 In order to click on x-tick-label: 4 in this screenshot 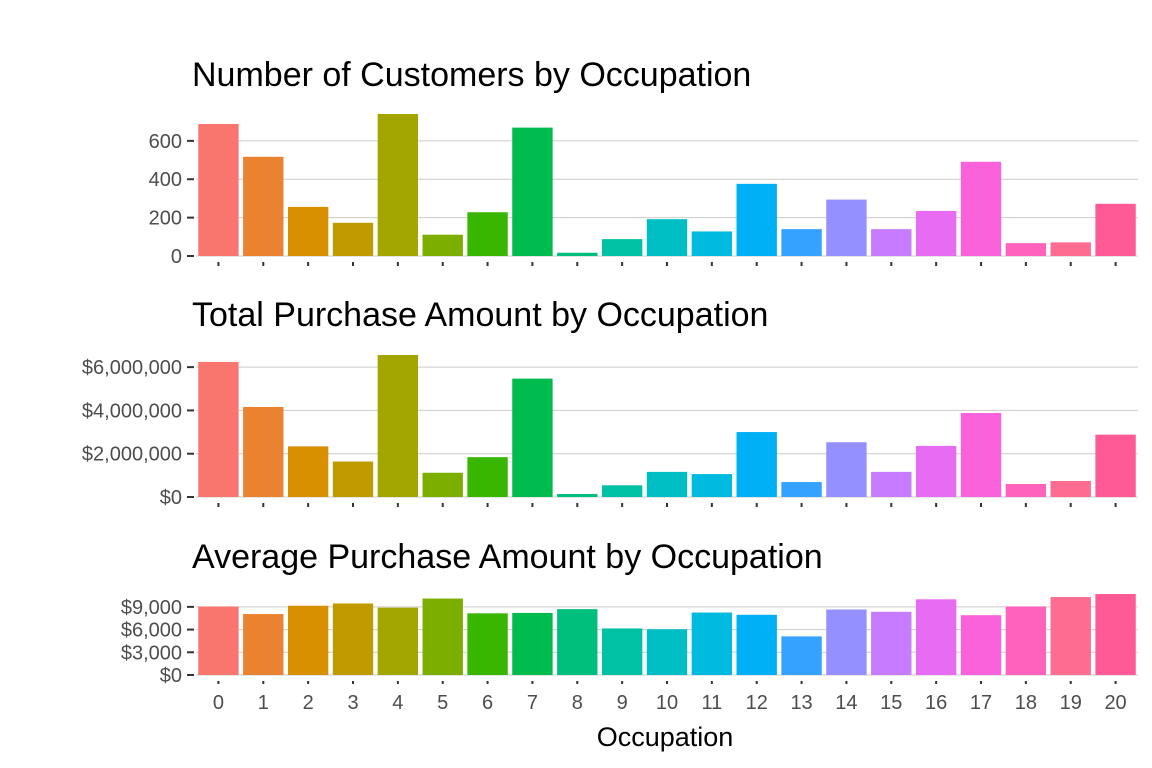, I will do `click(397, 703)`.